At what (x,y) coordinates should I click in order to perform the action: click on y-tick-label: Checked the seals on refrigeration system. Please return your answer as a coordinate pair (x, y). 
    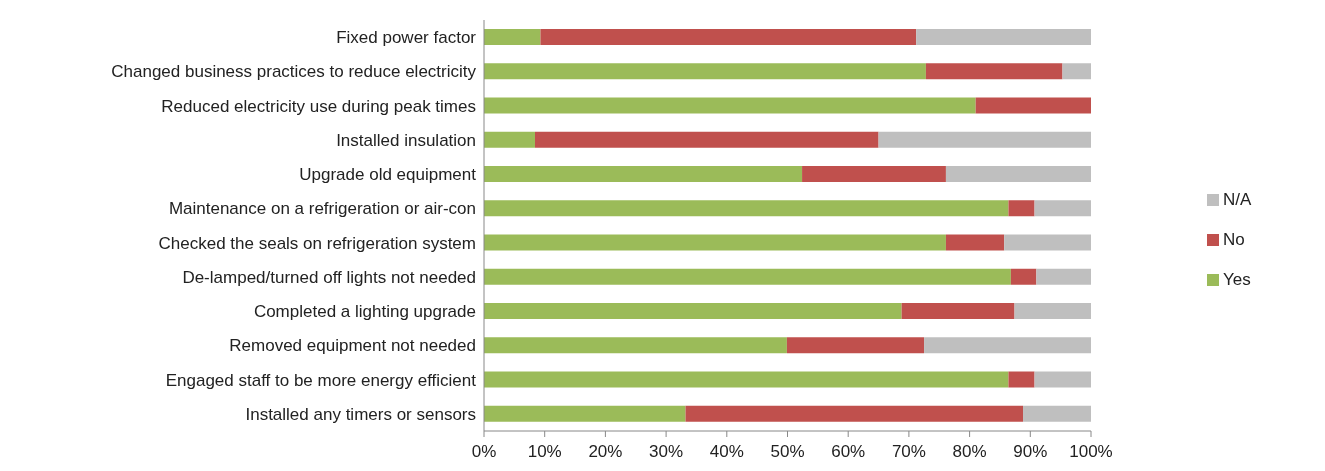
    Looking at the image, I should click on (317, 243).